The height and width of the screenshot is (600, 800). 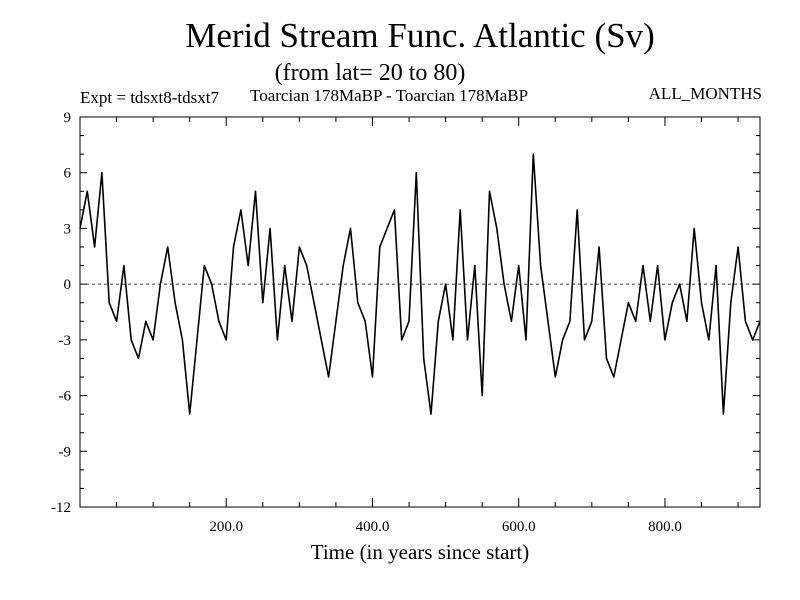 I want to click on x-tick-label: 200.0, so click(x=226, y=527).